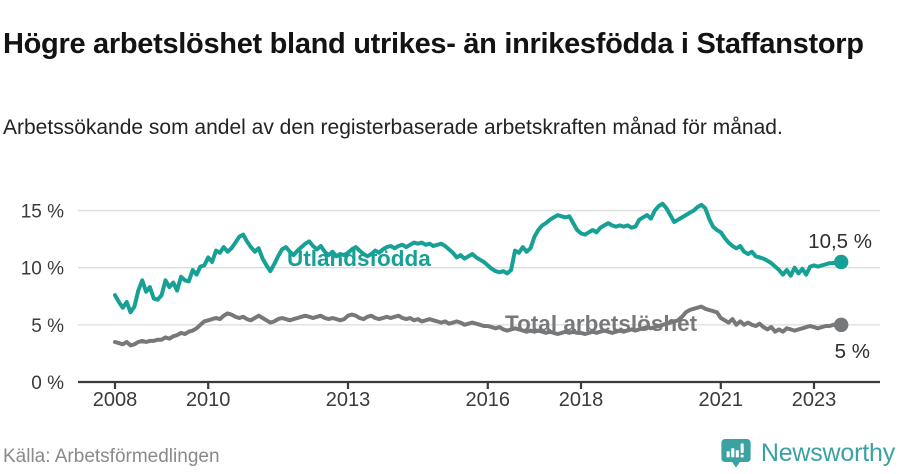 This screenshot has height=474, width=900. I want to click on y-axis-label-10: 10 %, so click(42, 269).